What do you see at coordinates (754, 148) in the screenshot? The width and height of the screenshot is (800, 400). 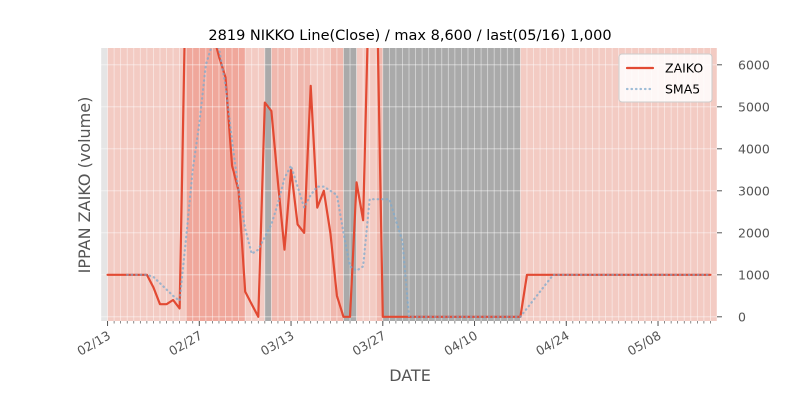 I see `y-tick-label: 4000` at bounding box center [754, 148].